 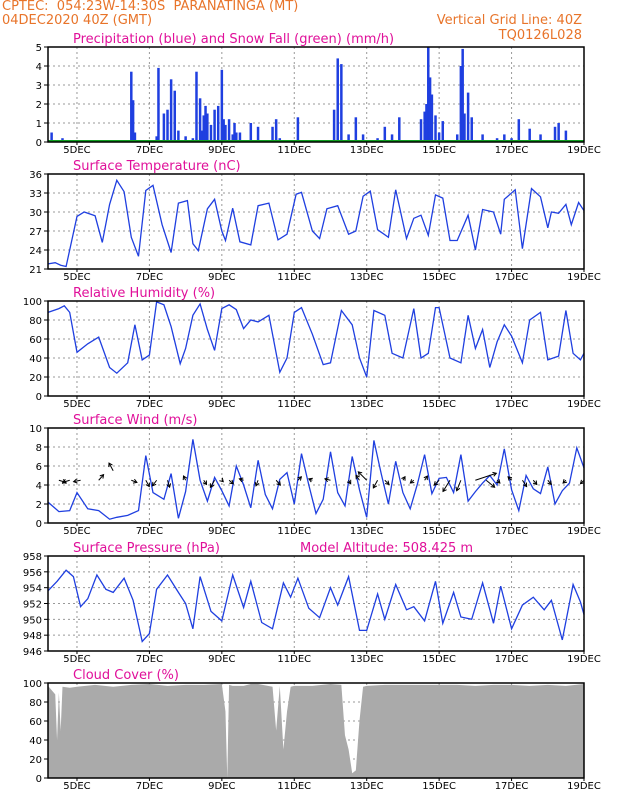 What do you see at coordinates (35, 378) in the screenshot?
I see `rh-ytick-label: 20` at bounding box center [35, 378].